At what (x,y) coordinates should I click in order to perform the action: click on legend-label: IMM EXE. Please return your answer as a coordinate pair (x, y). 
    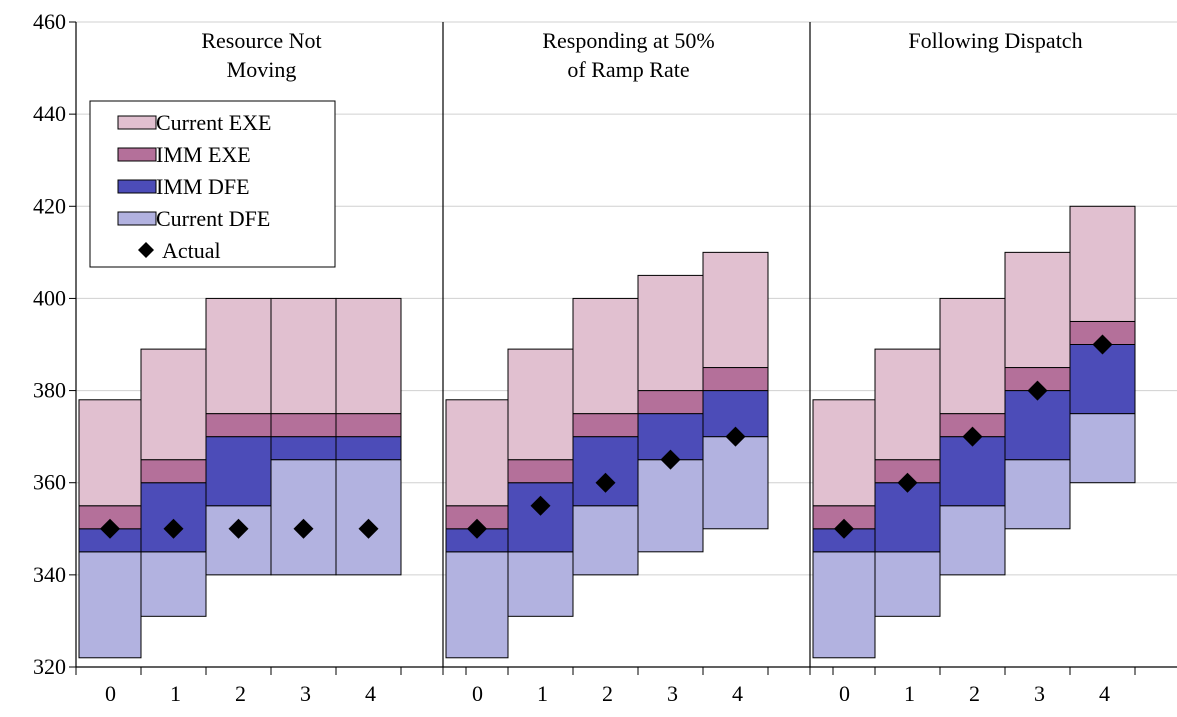
    Looking at the image, I should click on (203, 154).